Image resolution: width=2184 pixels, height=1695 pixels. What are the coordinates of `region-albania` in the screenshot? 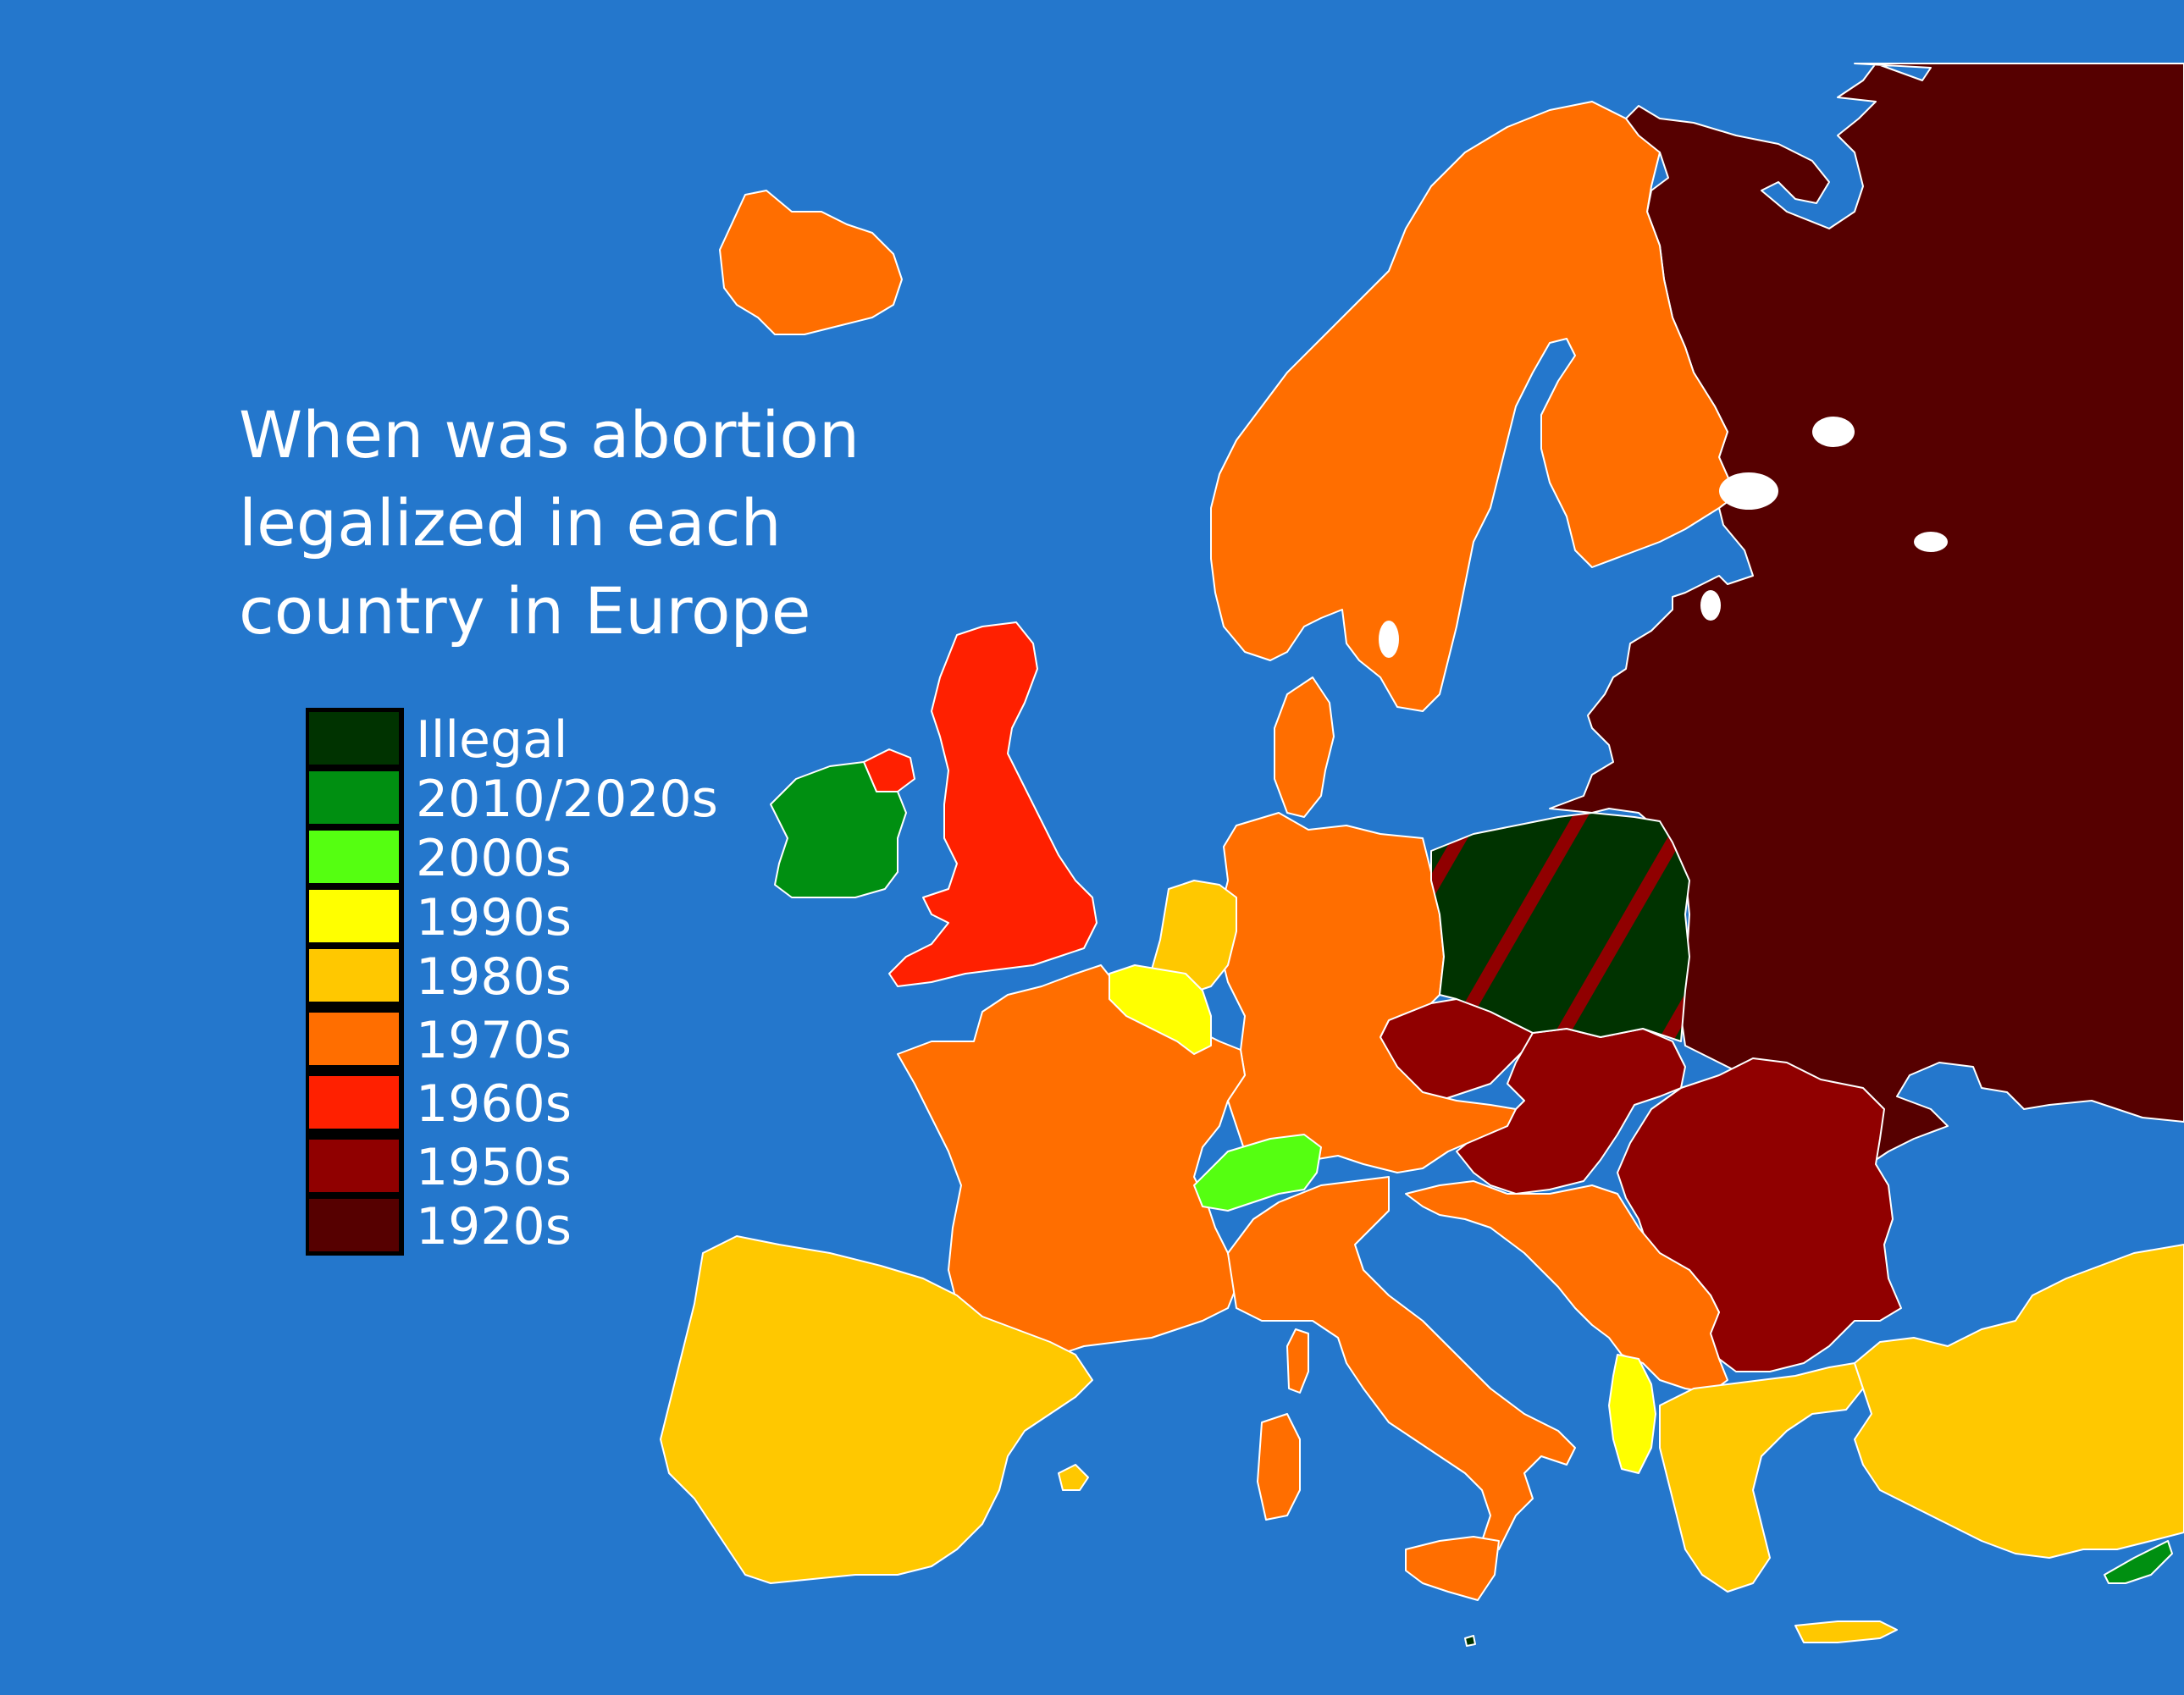 It's located at (1632, 1414).